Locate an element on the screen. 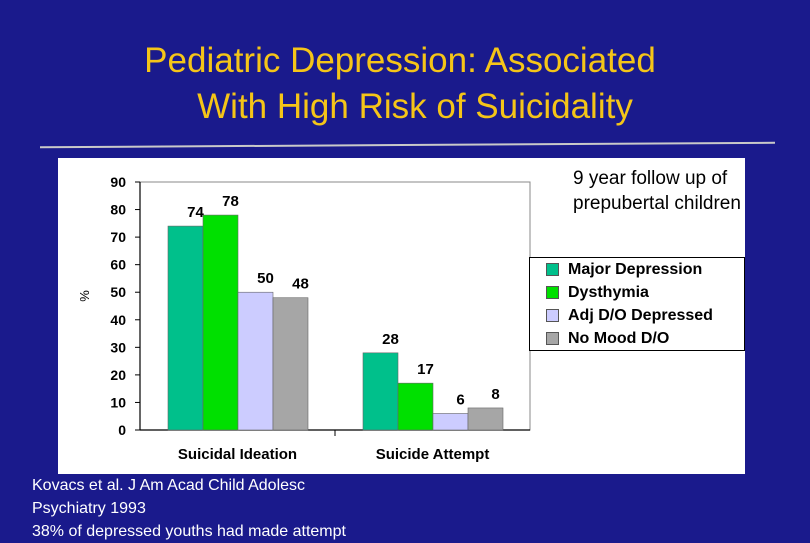  bar-adj-d-o-depressed-suicide-attempt is located at coordinates (450, 422).